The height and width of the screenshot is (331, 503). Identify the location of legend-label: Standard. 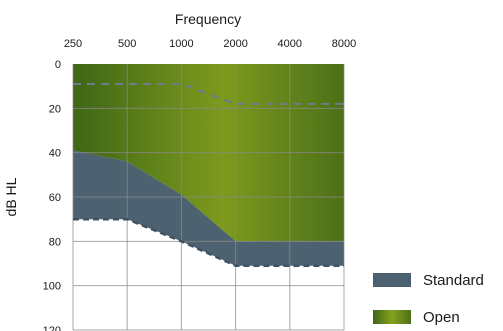
(453, 280).